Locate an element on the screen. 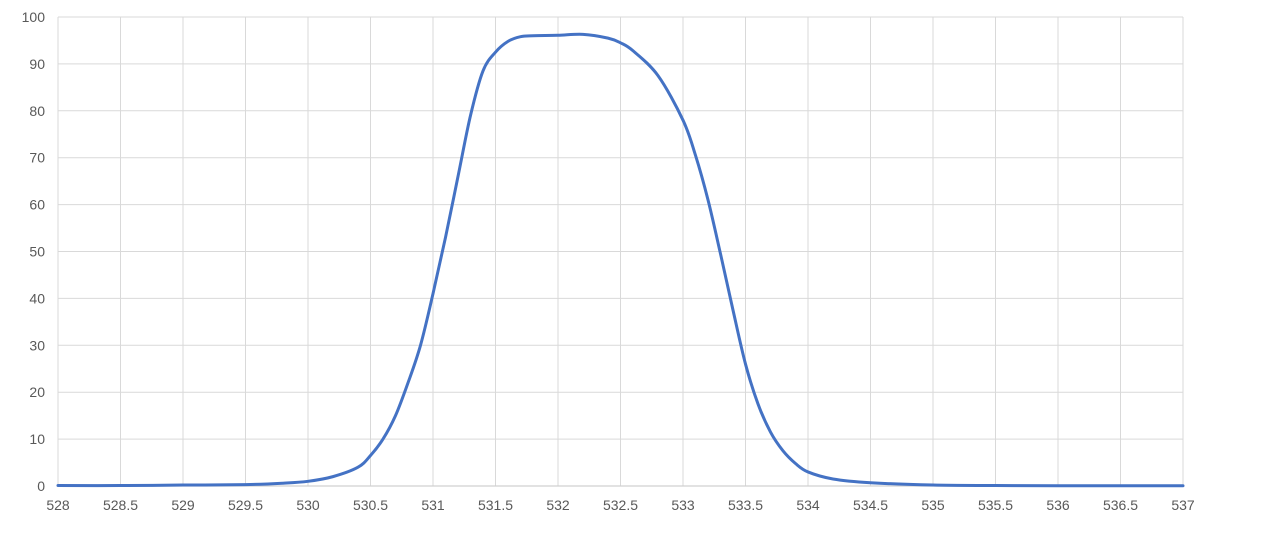  x-tick-label: 536 is located at coordinates (1058, 505).